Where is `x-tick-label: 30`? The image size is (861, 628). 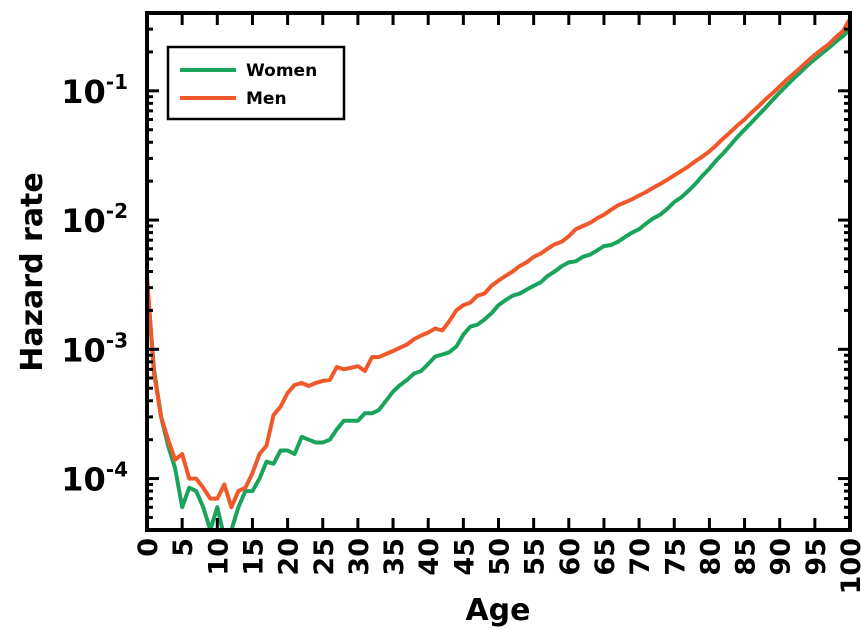 x-tick-label: 30 is located at coordinates (359, 557).